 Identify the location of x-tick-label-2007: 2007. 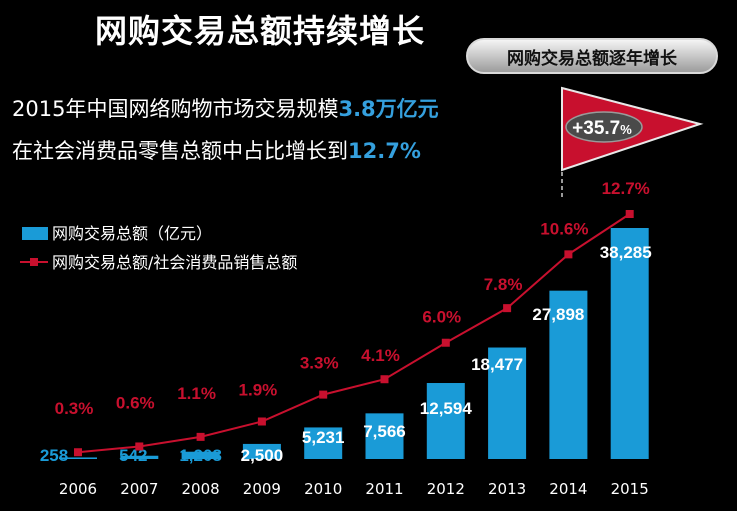
(139, 489).